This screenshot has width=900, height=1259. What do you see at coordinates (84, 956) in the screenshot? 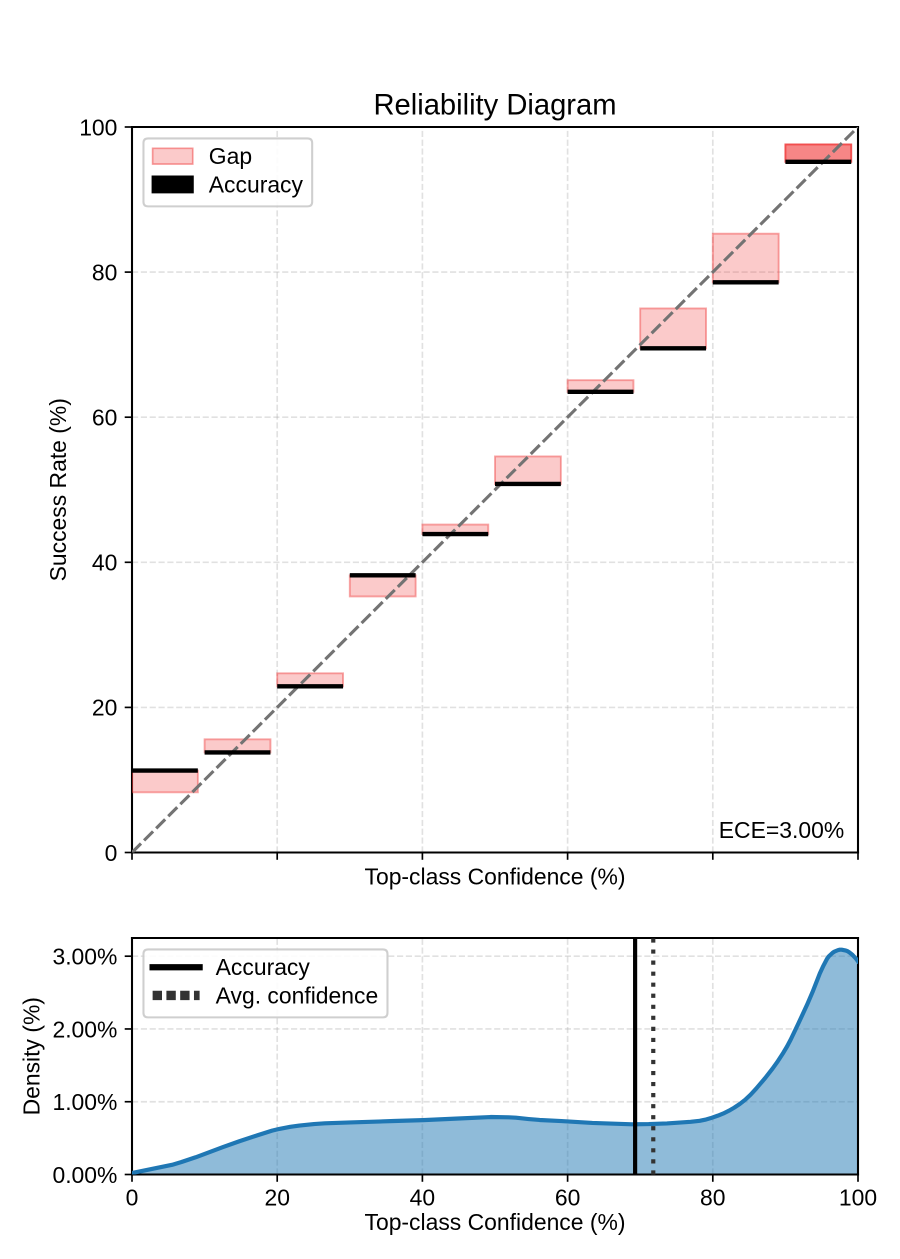
I see `svg-text: 3.00%` at bounding box center [84, 956].